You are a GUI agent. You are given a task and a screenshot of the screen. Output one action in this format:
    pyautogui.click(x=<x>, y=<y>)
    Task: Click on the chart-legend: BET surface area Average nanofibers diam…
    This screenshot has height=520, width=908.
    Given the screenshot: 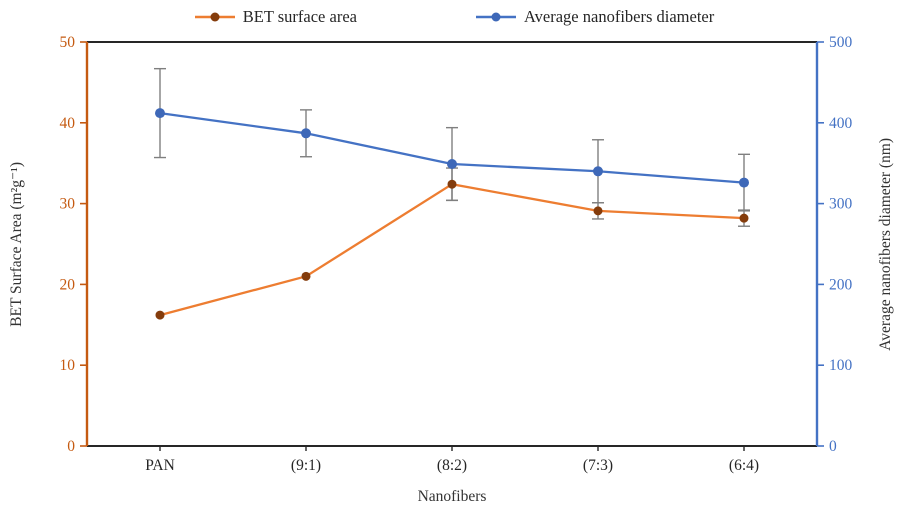 What is the action you would take?
    pyautogui.click(x=454, y=17)
    